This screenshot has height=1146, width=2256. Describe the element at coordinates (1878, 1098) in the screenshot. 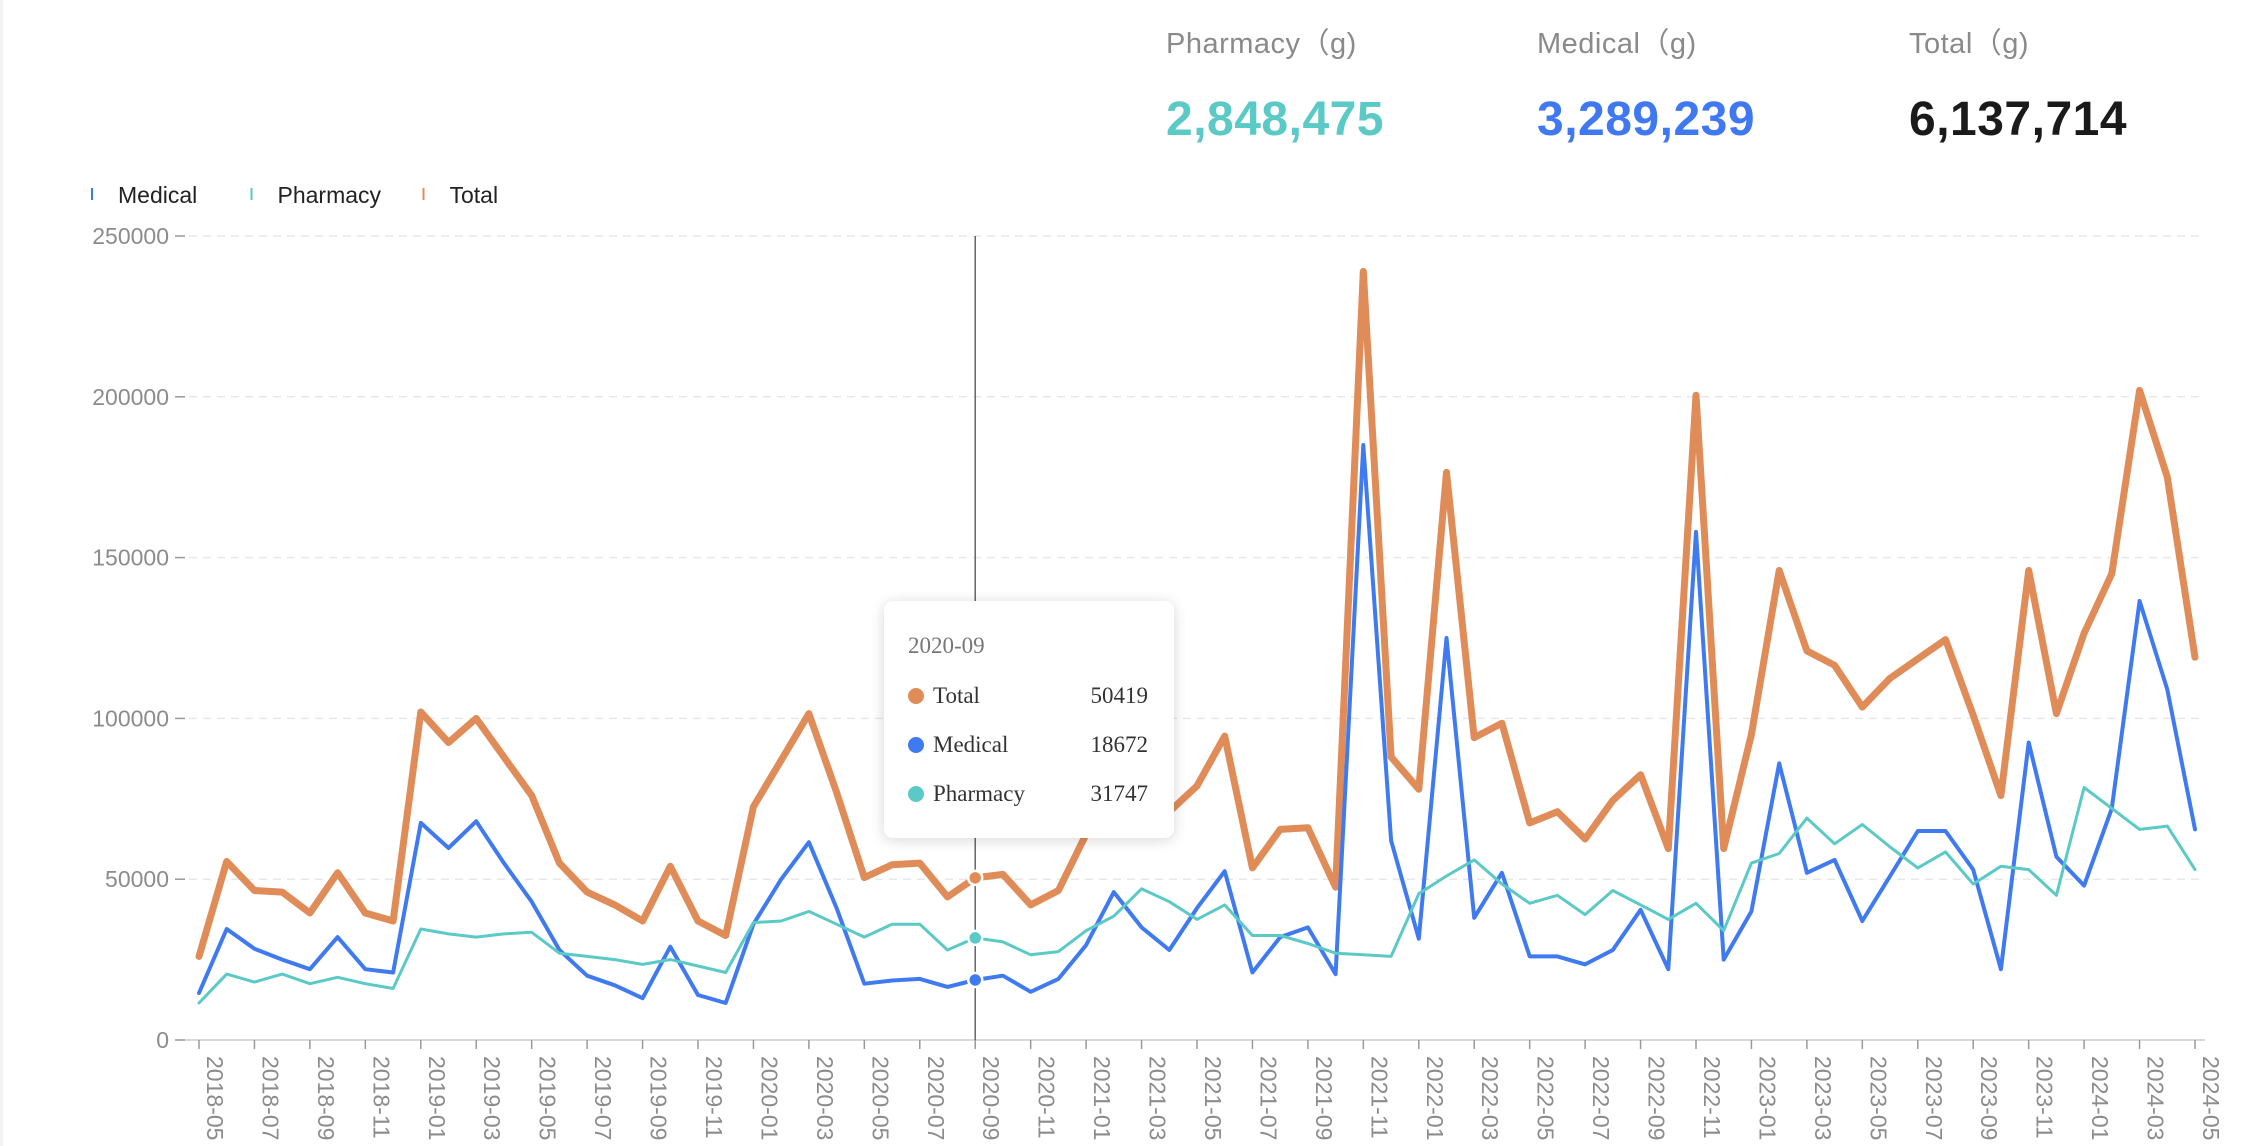

I see `x-tick-label: 2023-05` at that location.